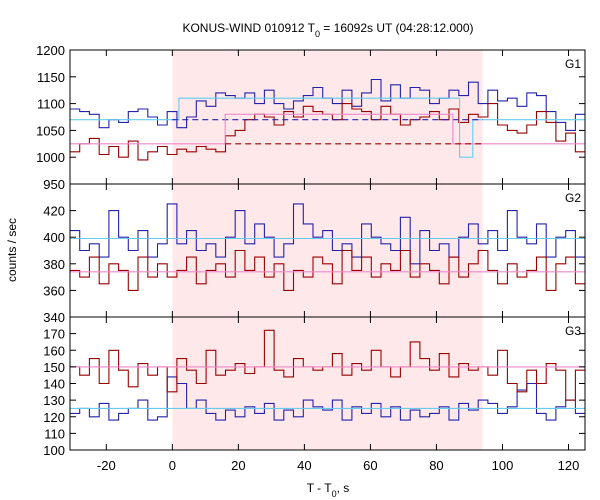 Image resolution: width=600 pixels, height=500 pixels. What do you see at coordinates (12, 250) in the screenshot?
I see `y-axis-label: counts / sec` at bounding box center [12, 250].